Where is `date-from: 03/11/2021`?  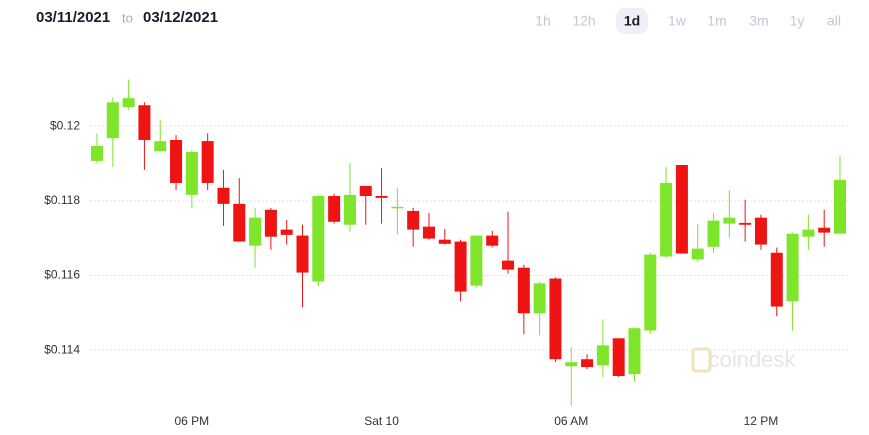
date-from: 03/11/2021 is located at coordinates (73, 17).